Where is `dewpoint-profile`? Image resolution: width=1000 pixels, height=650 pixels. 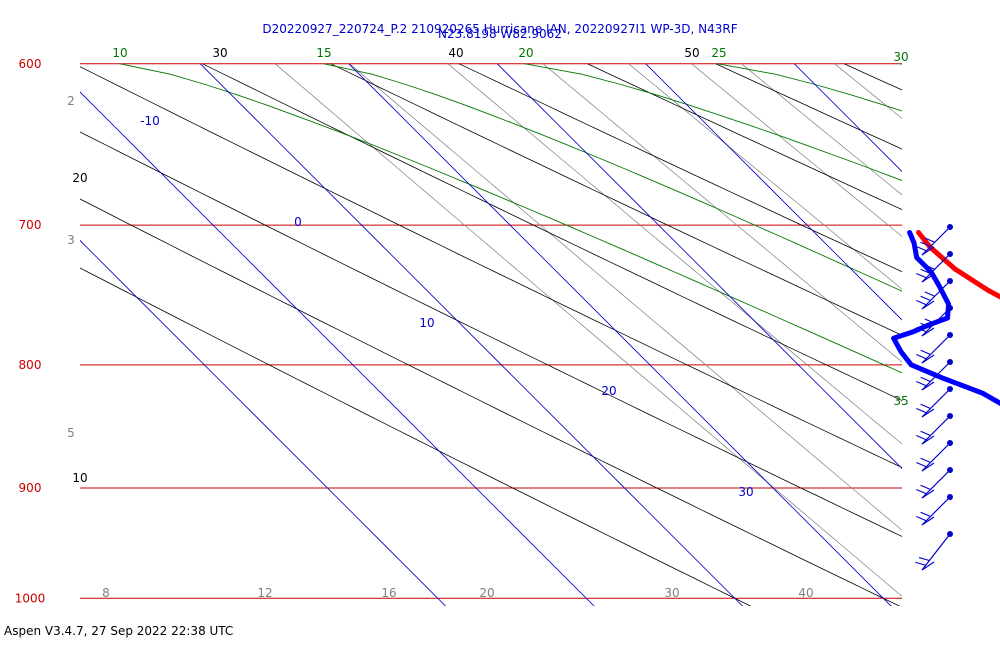 dewpoint-profile is located at coordinates (945, 318).